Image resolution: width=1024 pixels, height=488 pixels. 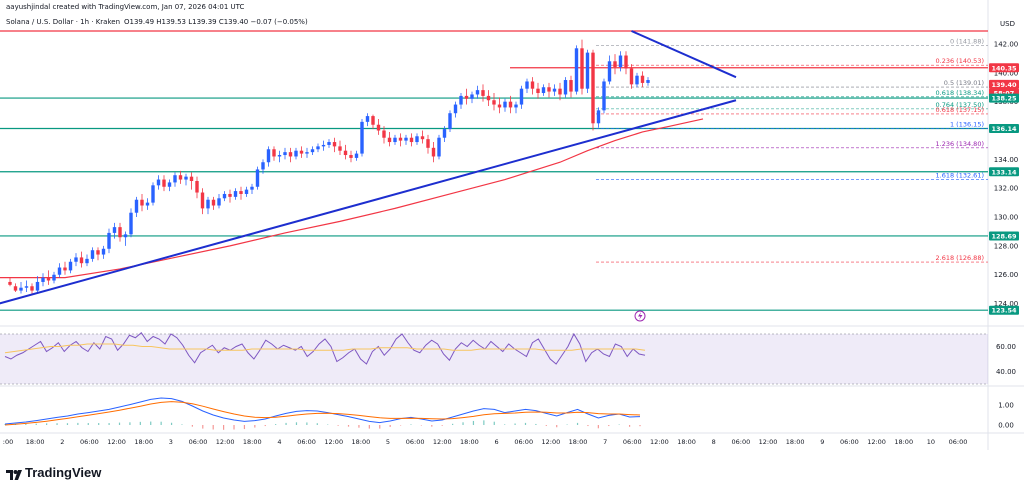 What do you see at coordinates (964, 83) in the screenshot?
I see `fib-label-2: 0.5 (139.01)` at bounding box center [964, 83].